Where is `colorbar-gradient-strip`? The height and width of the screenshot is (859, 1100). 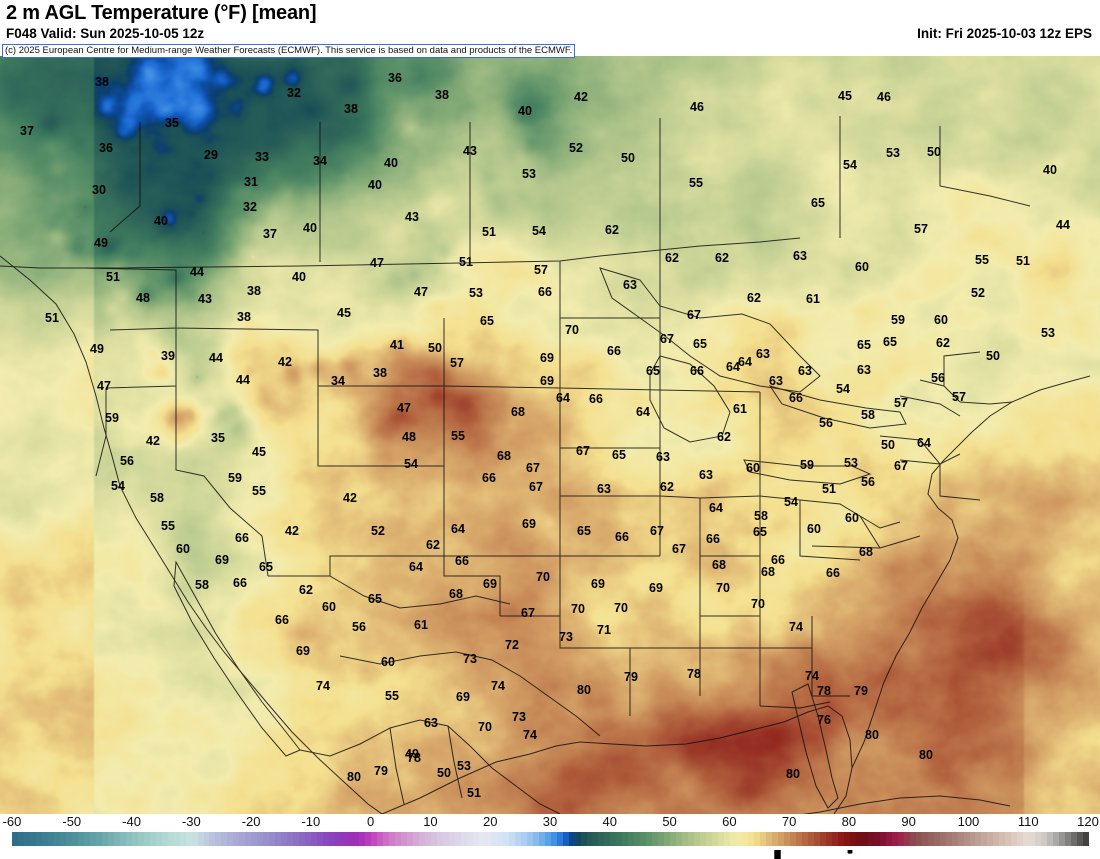 colorbar-gradient-strip is located at coordinates (551, 839).